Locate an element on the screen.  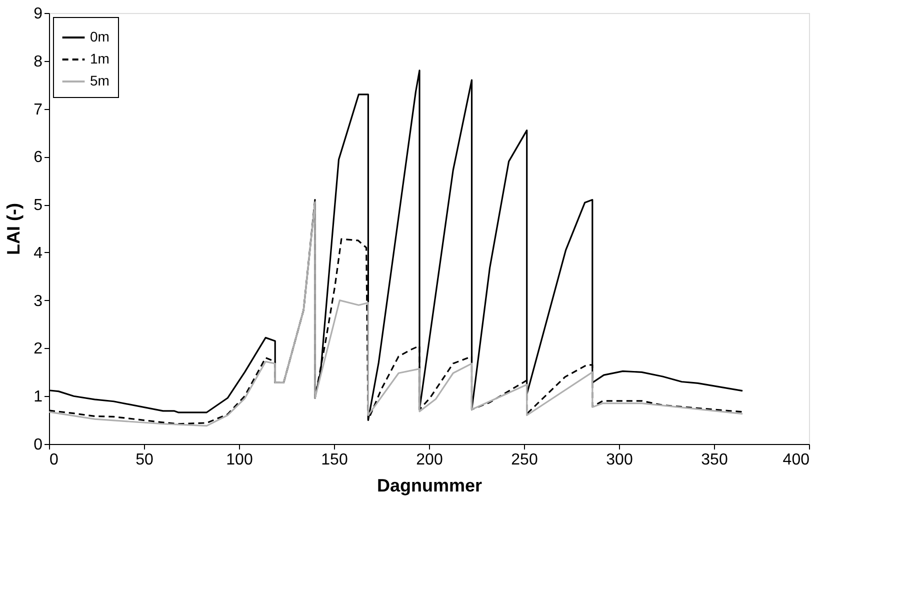
y-tick-label: 6 is located at coordinates (38, 157).